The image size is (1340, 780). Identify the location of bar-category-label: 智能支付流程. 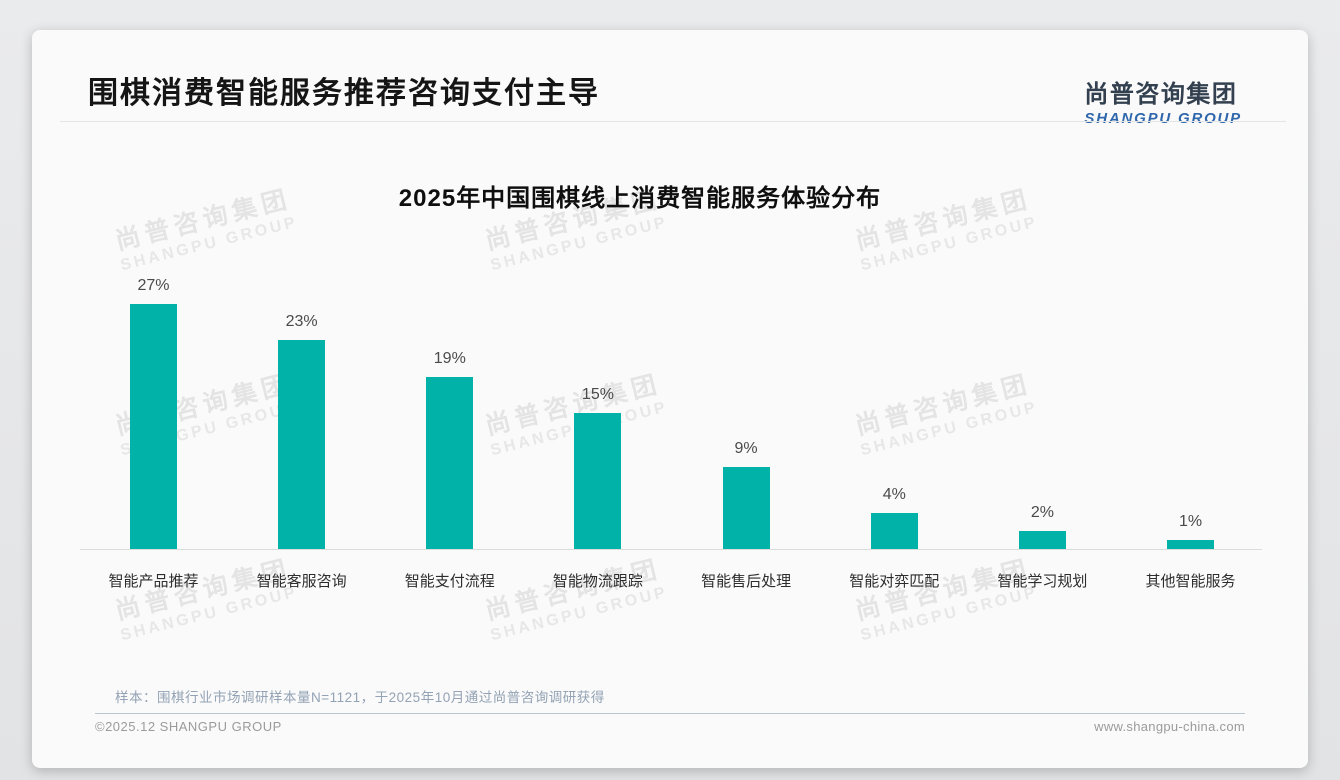
(449, 581).